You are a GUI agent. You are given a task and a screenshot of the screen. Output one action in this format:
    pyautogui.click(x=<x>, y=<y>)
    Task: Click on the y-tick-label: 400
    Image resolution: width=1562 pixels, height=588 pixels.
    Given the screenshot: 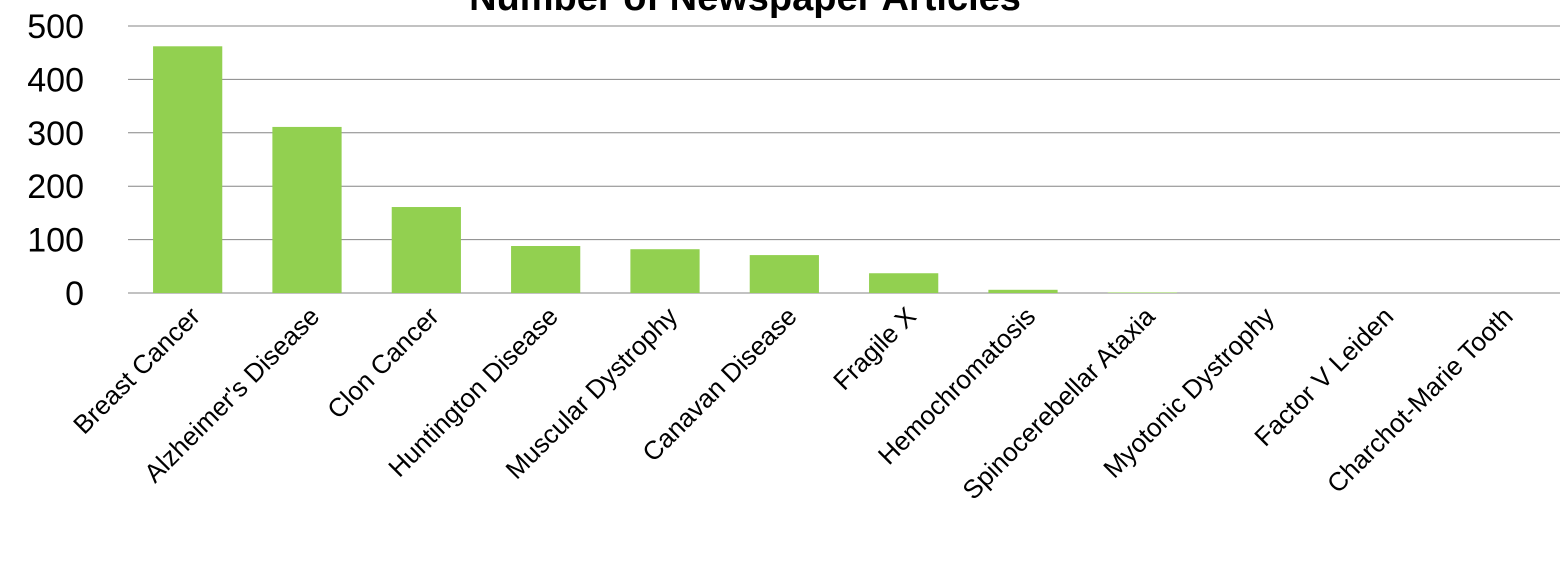 What is the action you would take?
    pyautogui.click(x=55, y=80)
    